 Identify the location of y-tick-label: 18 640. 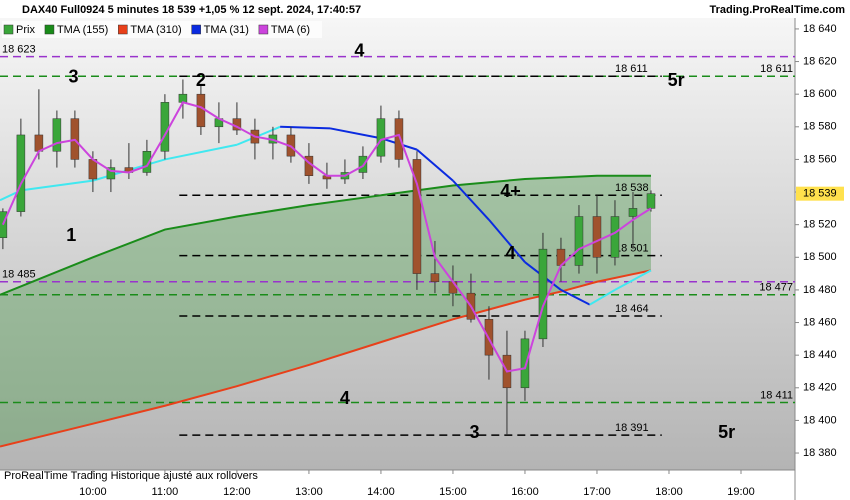
(820, 29).